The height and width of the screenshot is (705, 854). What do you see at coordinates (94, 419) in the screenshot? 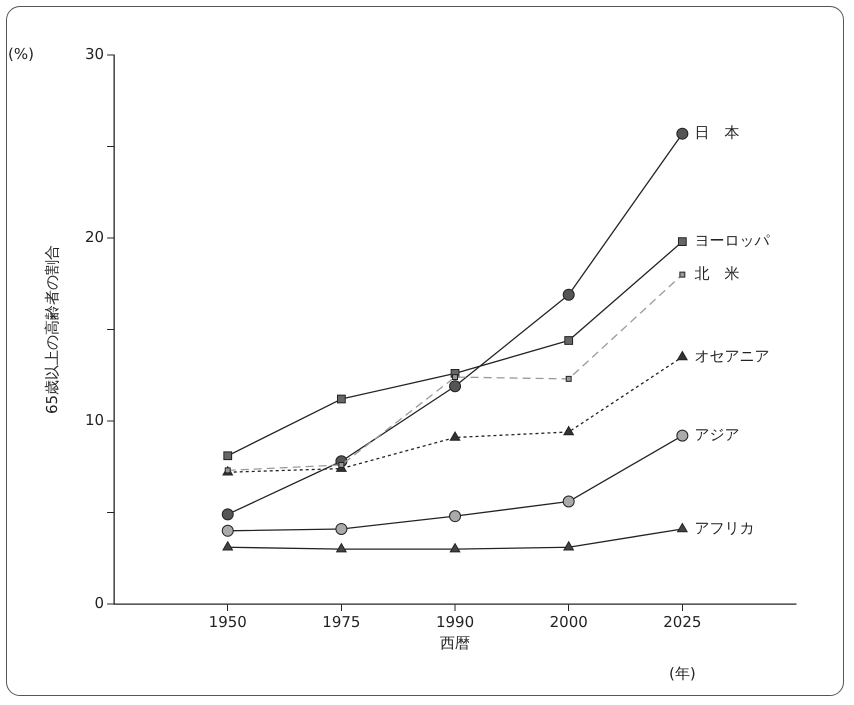
I see `y-tick-label: 10` at bounding box center [94, 419].